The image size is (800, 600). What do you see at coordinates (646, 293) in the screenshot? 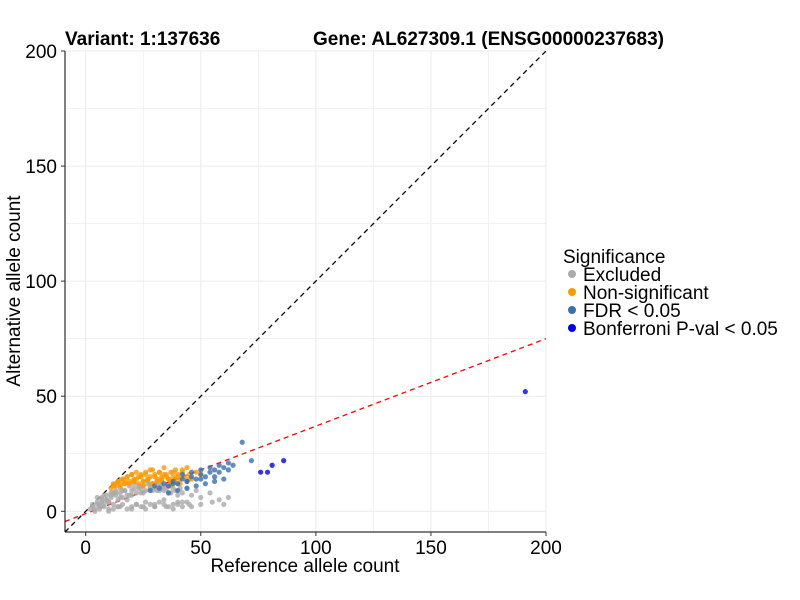
I see `legend-label: Non-significant` at bounding box center [646, 293].